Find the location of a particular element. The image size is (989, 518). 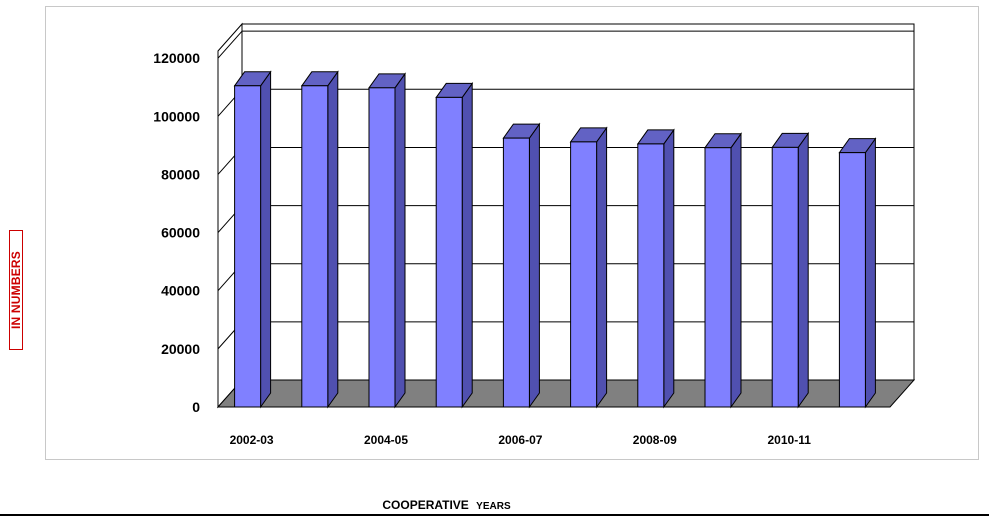

x-axis-label: COOPERATIVE YEARS is located at coordinates (446, 505).